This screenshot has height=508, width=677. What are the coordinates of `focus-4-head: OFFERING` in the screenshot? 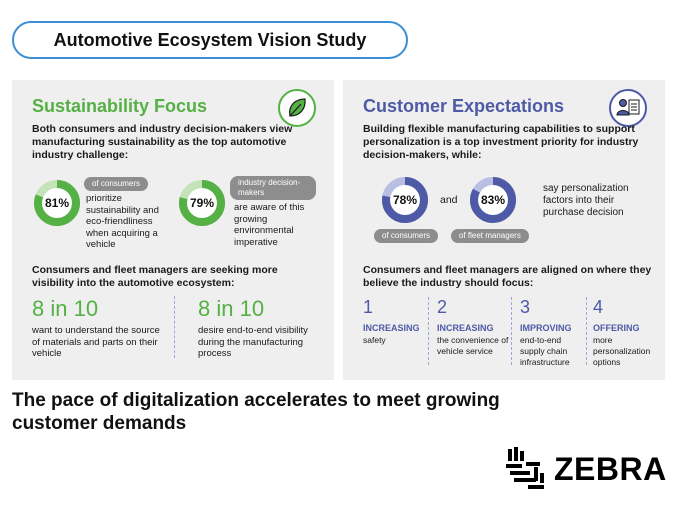 It's located at (616, 328).